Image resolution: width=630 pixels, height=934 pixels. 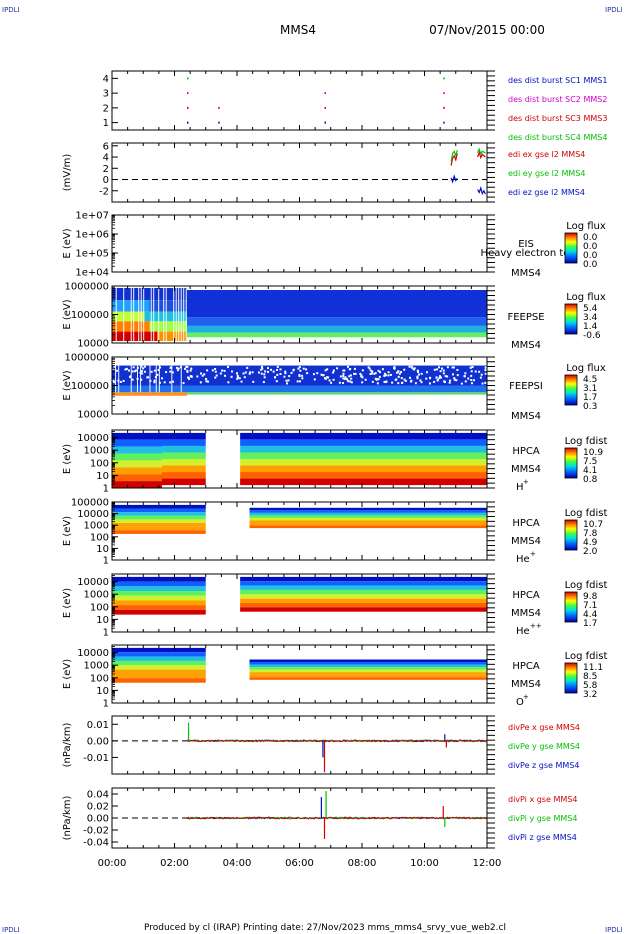 I want to click on ion-label: H, so click(x=520, y=487).